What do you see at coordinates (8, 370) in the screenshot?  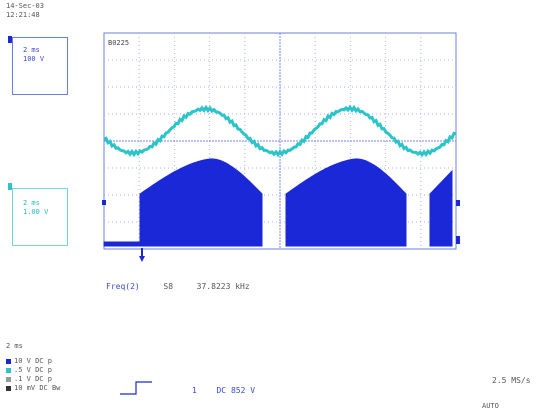 I see `channel-2-swatch` at bounding box center [8, 370].